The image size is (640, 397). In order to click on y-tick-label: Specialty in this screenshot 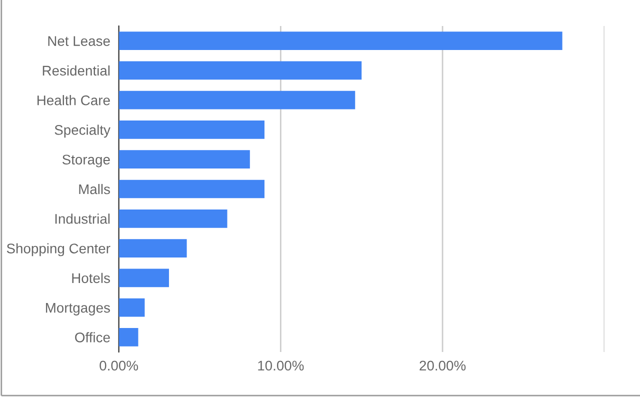, I will do `click(82, 131)`.